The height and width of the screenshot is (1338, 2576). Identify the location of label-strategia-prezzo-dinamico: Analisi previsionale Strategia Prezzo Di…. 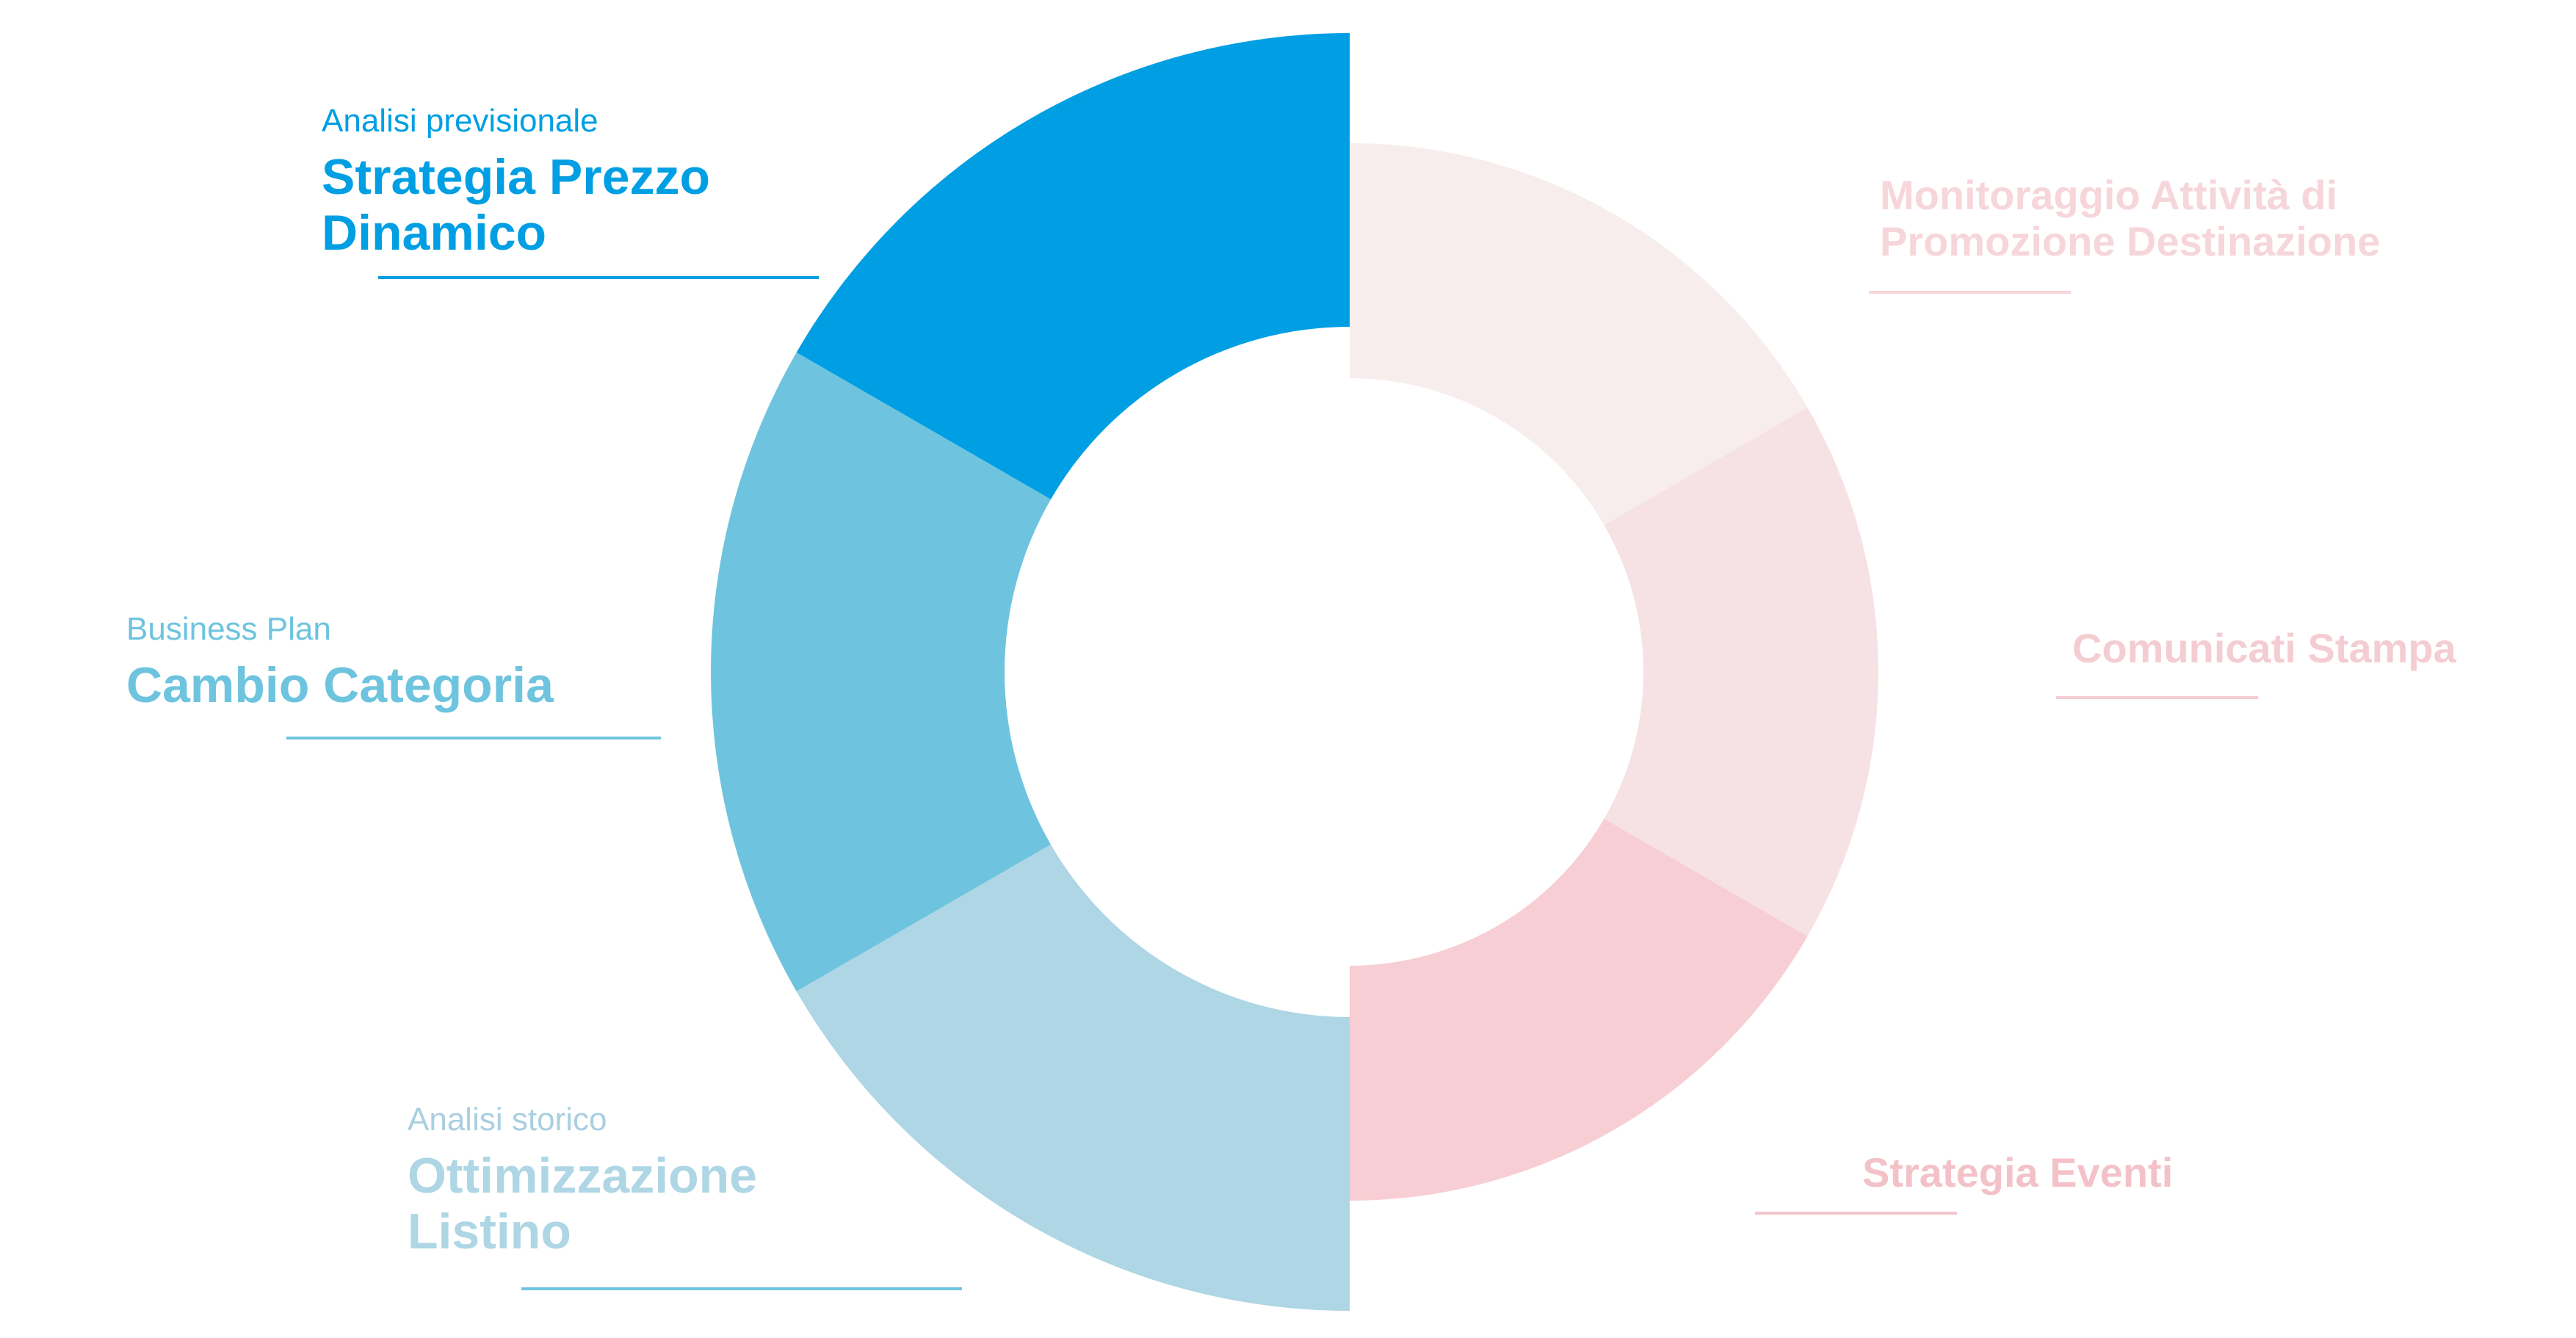
(516, 182).